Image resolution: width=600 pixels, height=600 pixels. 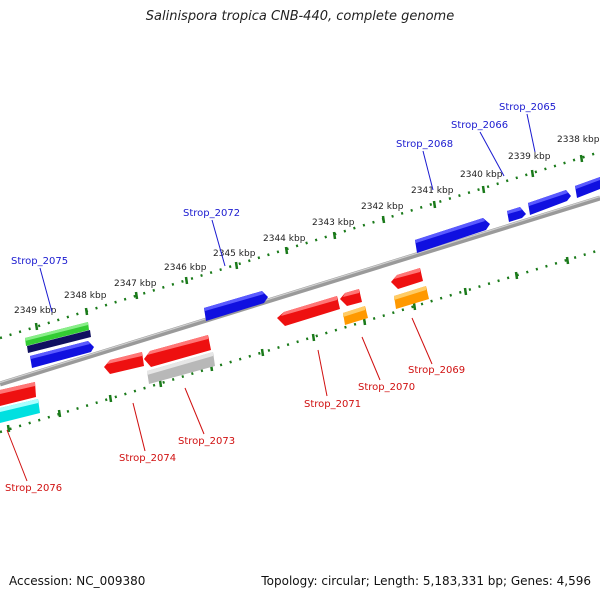 What do you see at coordinates (211, 213) in the screenshot?
I see `gene-label: Strop_2072` at bounding box center [211, 213].